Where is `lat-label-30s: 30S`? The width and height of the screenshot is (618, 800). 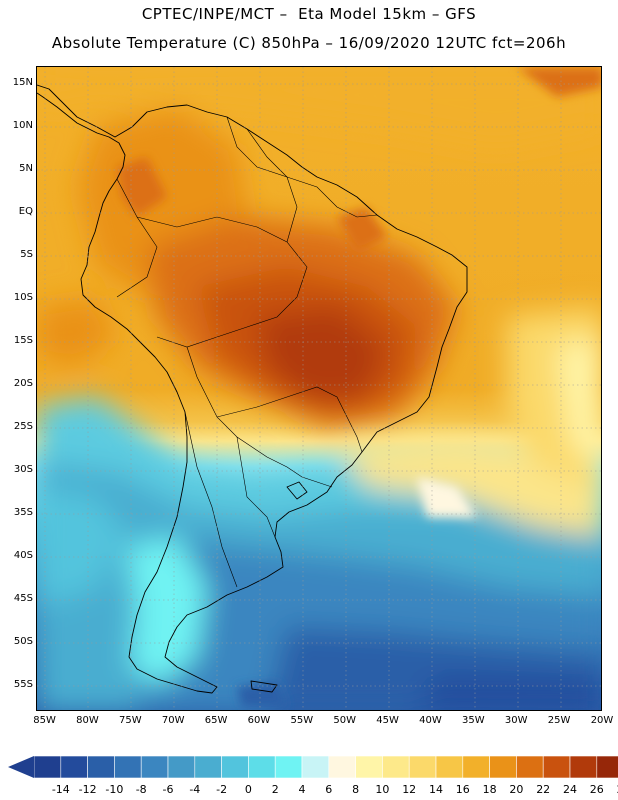 lat-label-30s: 30S is located at coordinates (23, 470).